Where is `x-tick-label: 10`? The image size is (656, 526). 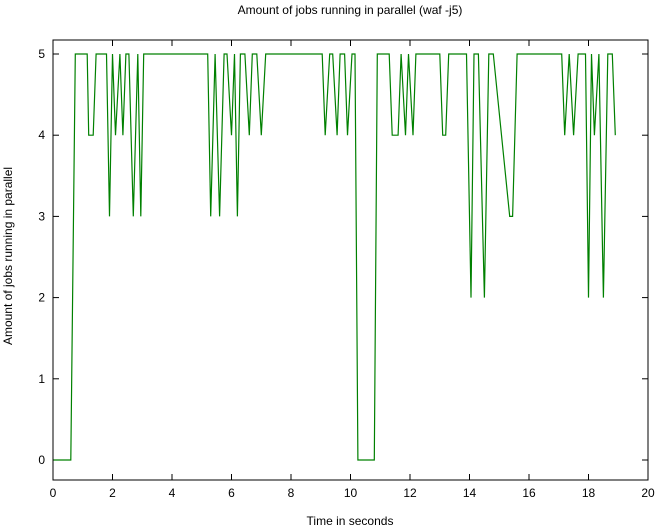 x-tick-label: 10 is located at coordinates (351, 493).